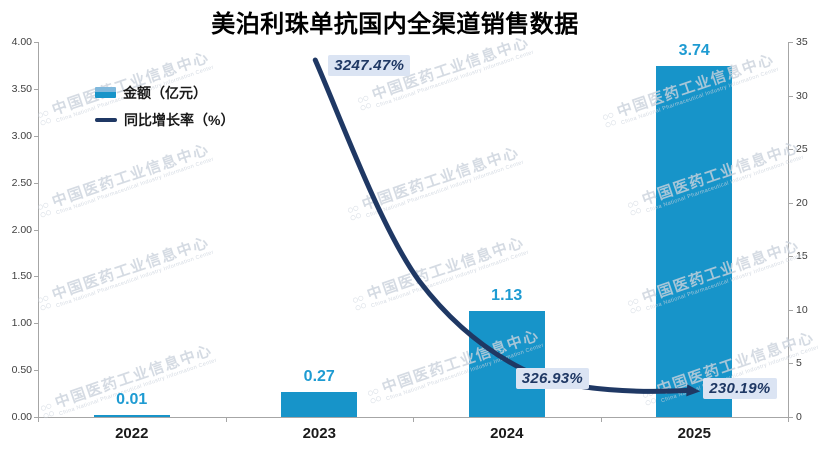 This screenshot has height=458, width=830. What do you see at coordinates (802, 309) in the screenshot?
I see `right-axis-tick-label: 10` at bounding box center [802, 309].